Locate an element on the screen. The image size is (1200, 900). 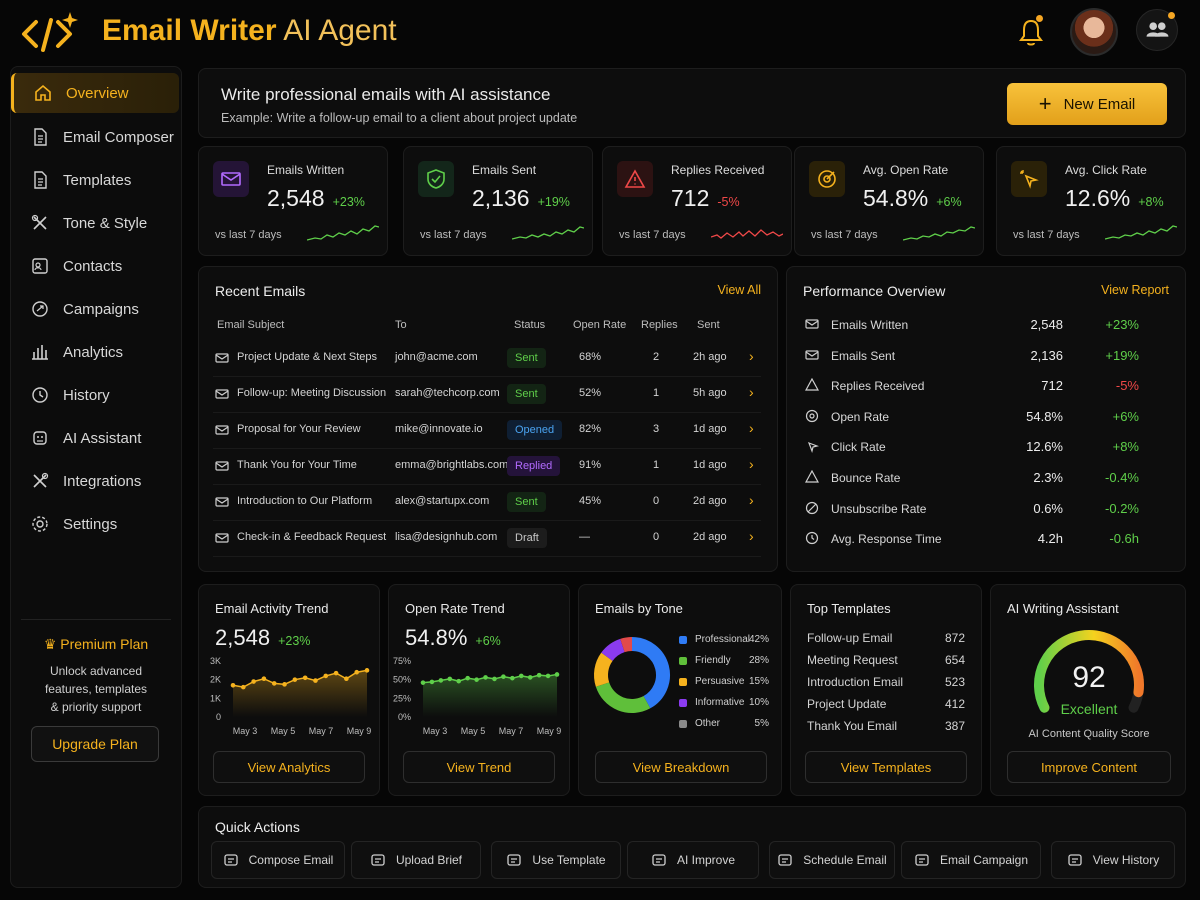
col-header-sent: Sent is located at coordinates (708, 325).